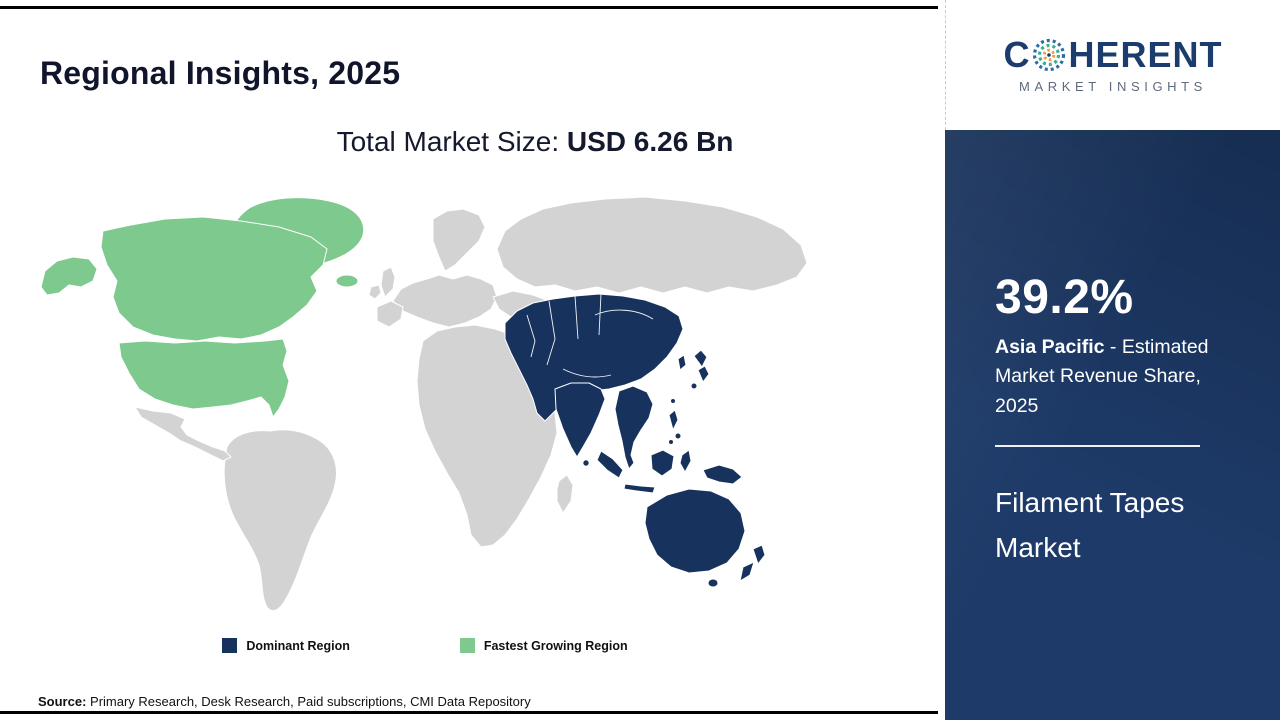 This screenshot has width=1280, height=720. I want to click on region-philippines-south, so click(678, 436).